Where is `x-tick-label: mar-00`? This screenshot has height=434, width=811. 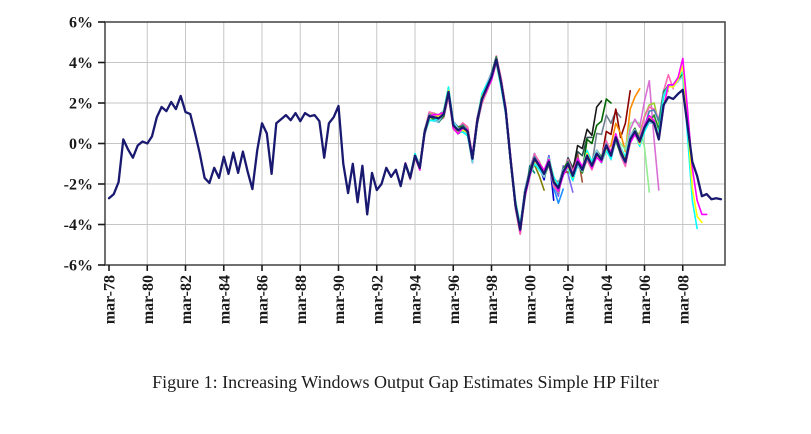 x-tick-label: mar-00 is located at coordinates (530, 299).